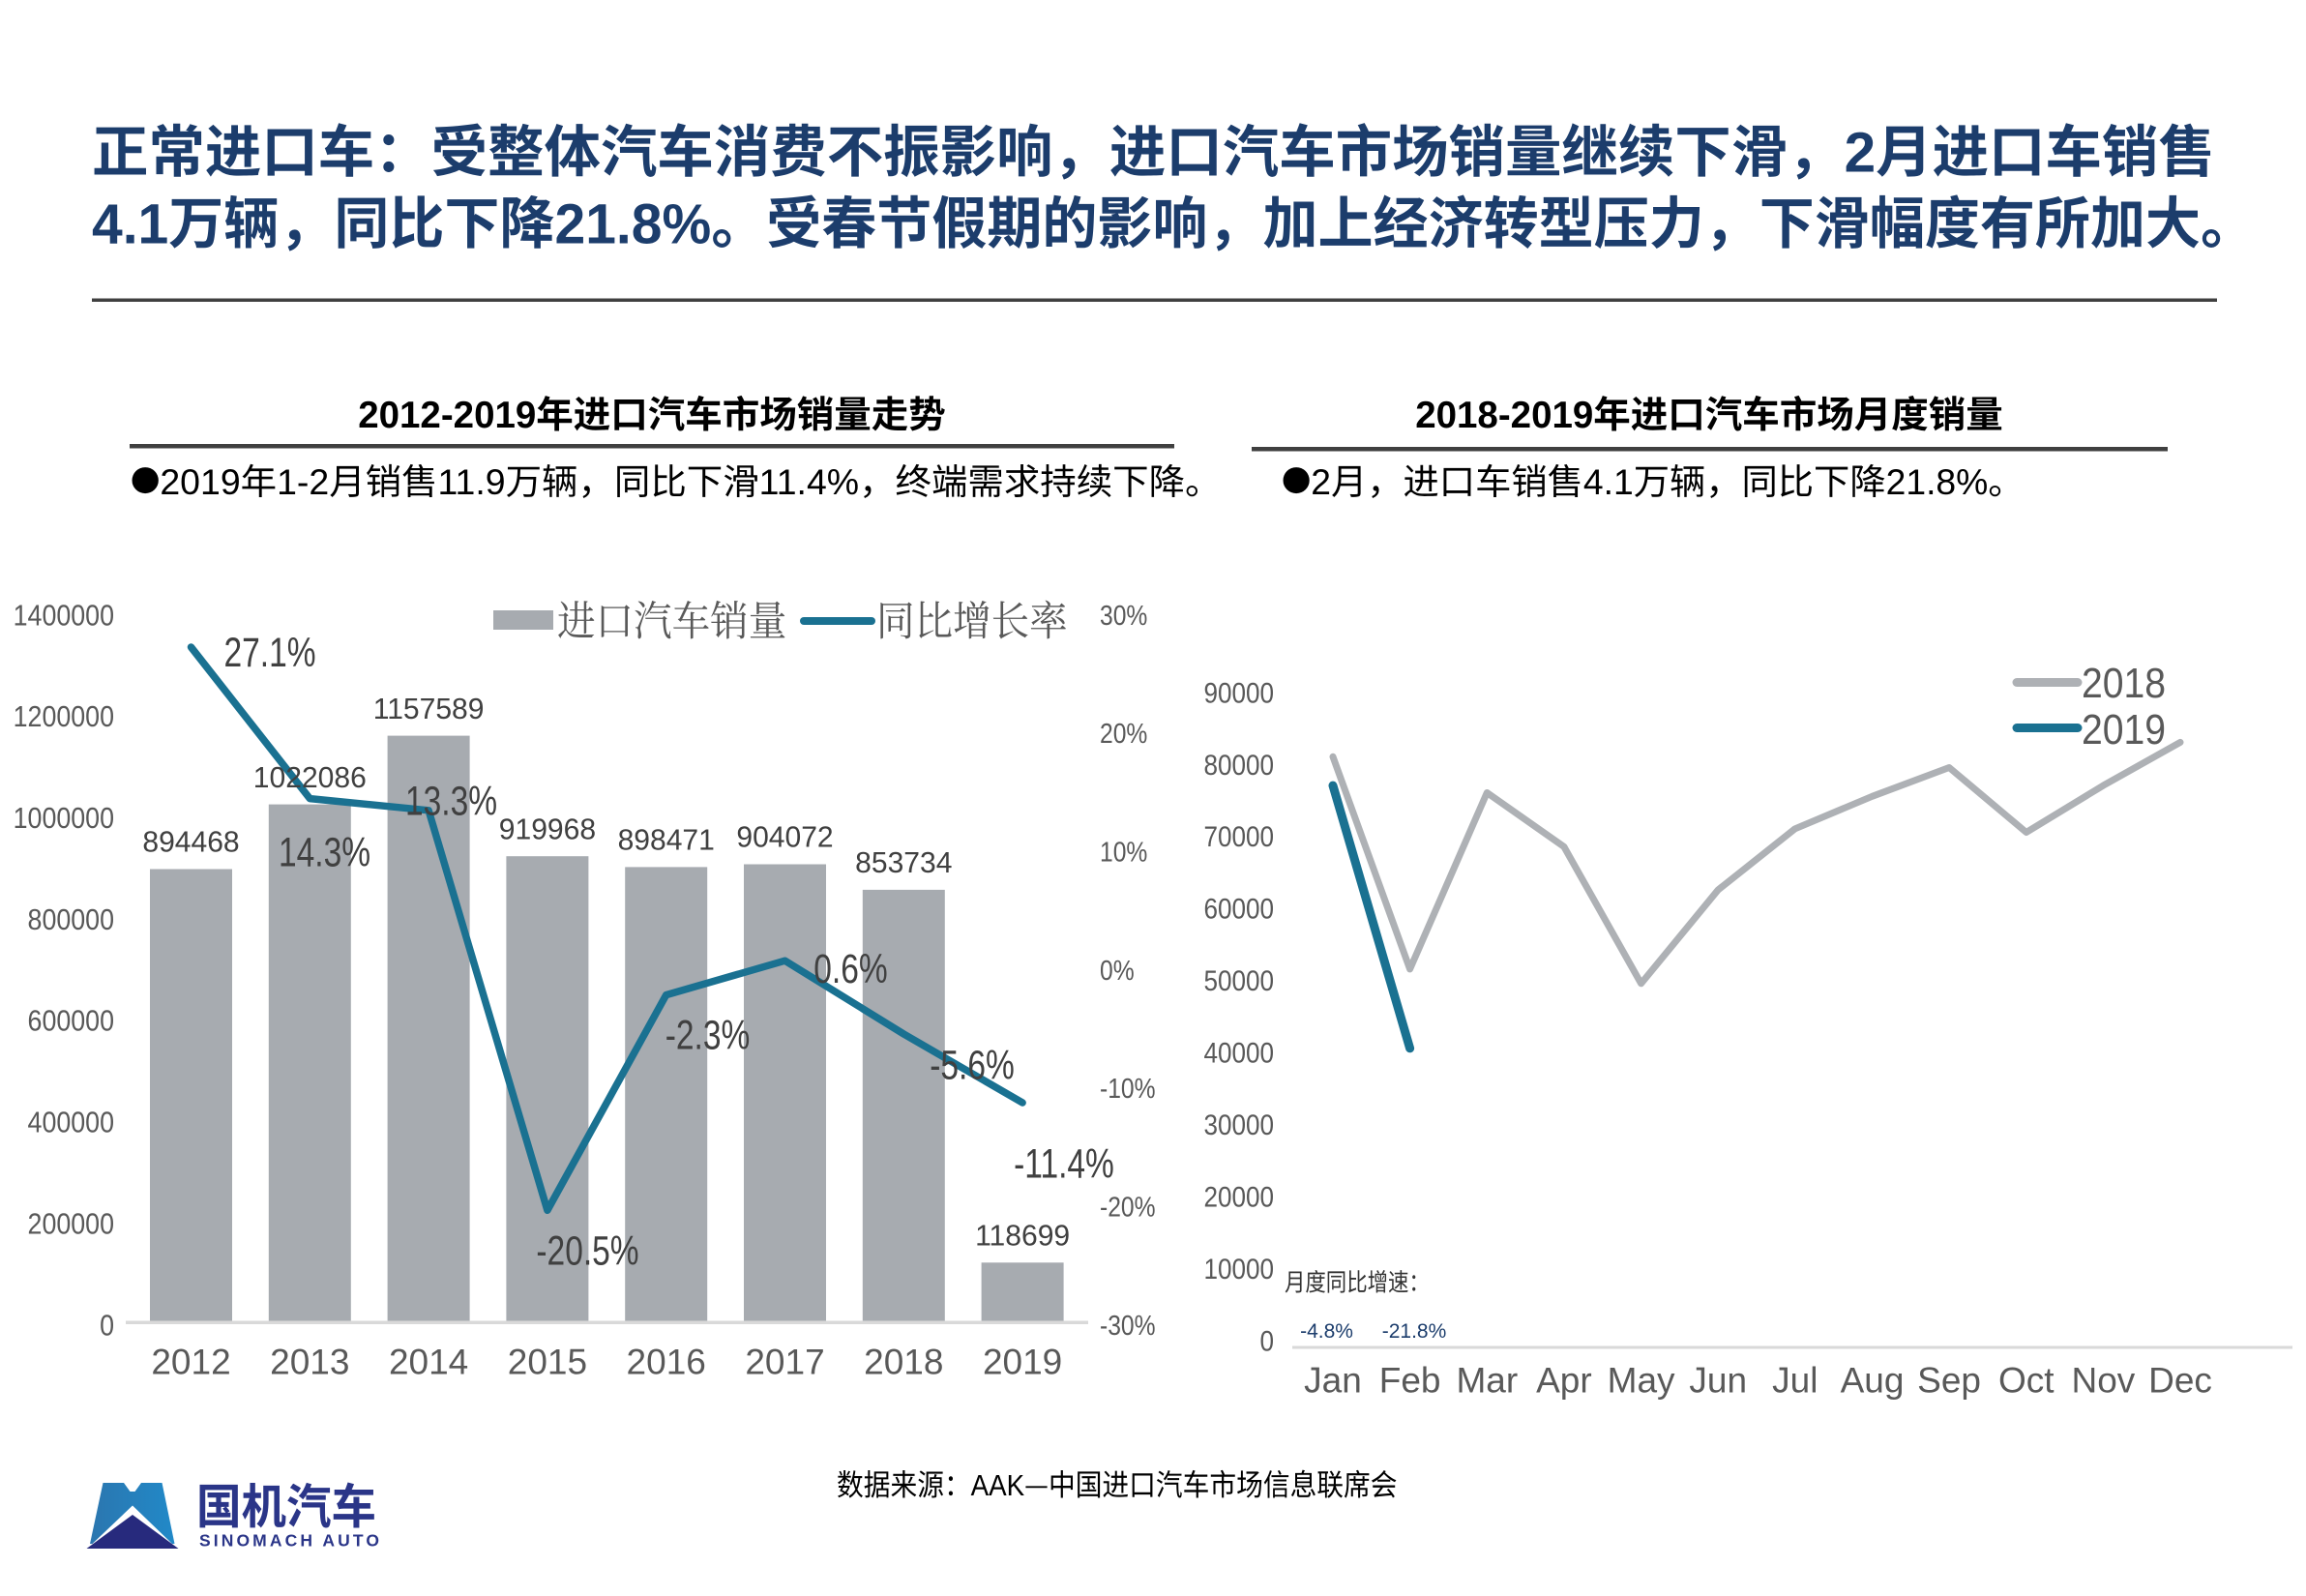 The width and height of the screenshot is (2306, 1596). Describe the element at coordinates (1718, 1377) in the screenshot. I see `svg-text: Jun` at that location.